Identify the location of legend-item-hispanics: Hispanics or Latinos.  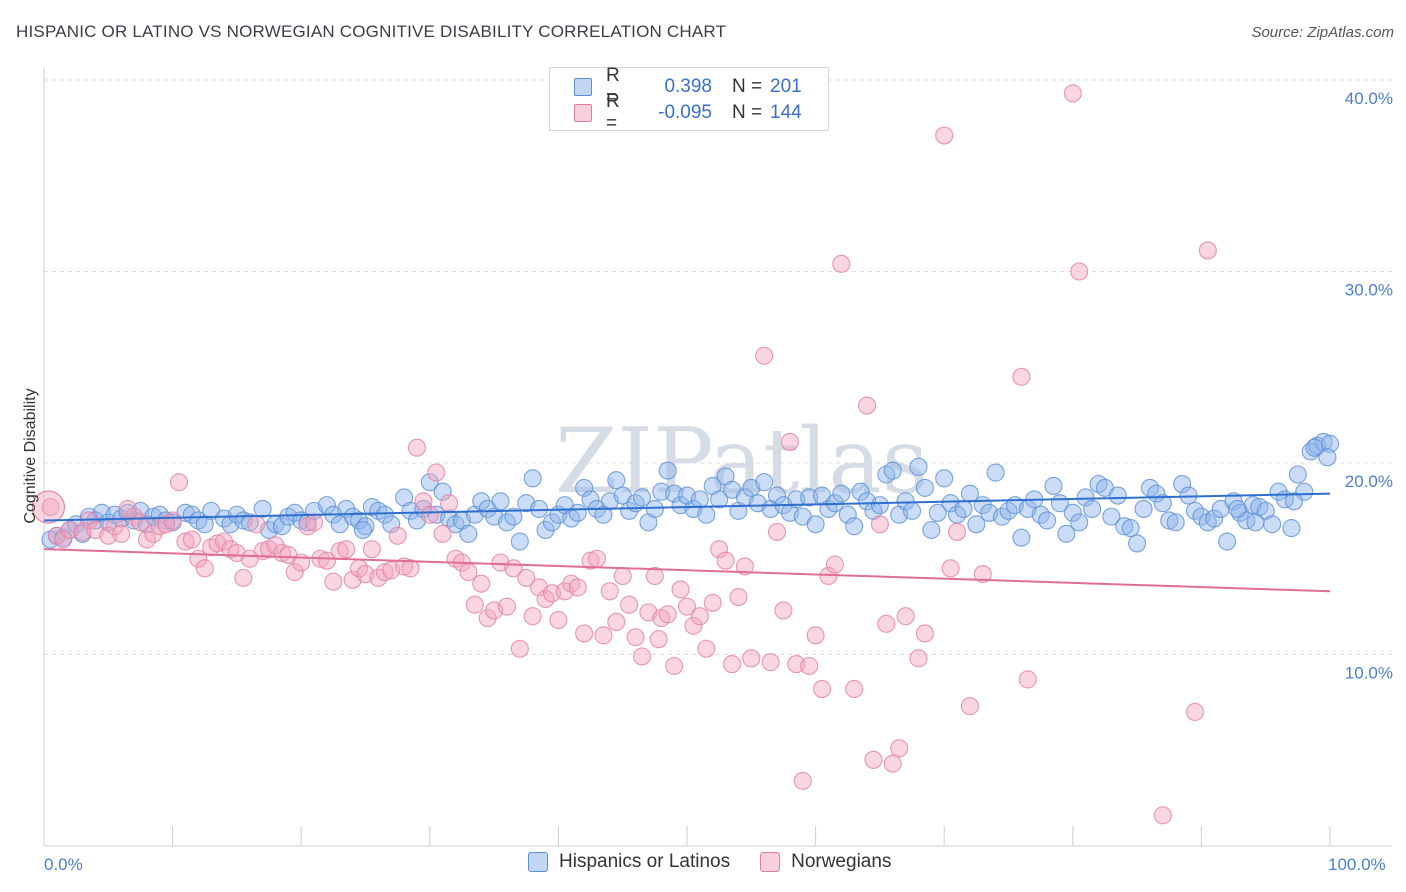
(629, 862).